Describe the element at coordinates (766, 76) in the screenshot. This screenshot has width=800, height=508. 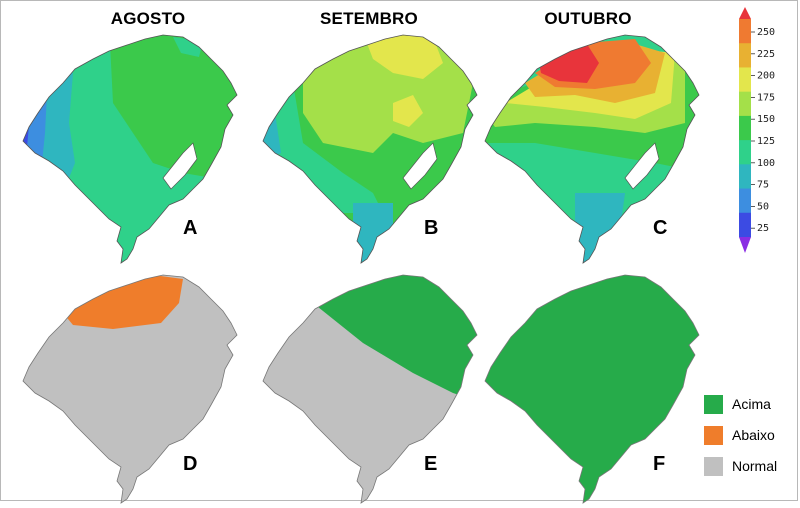
I see `colorbar-tick-label: 200` at that location.